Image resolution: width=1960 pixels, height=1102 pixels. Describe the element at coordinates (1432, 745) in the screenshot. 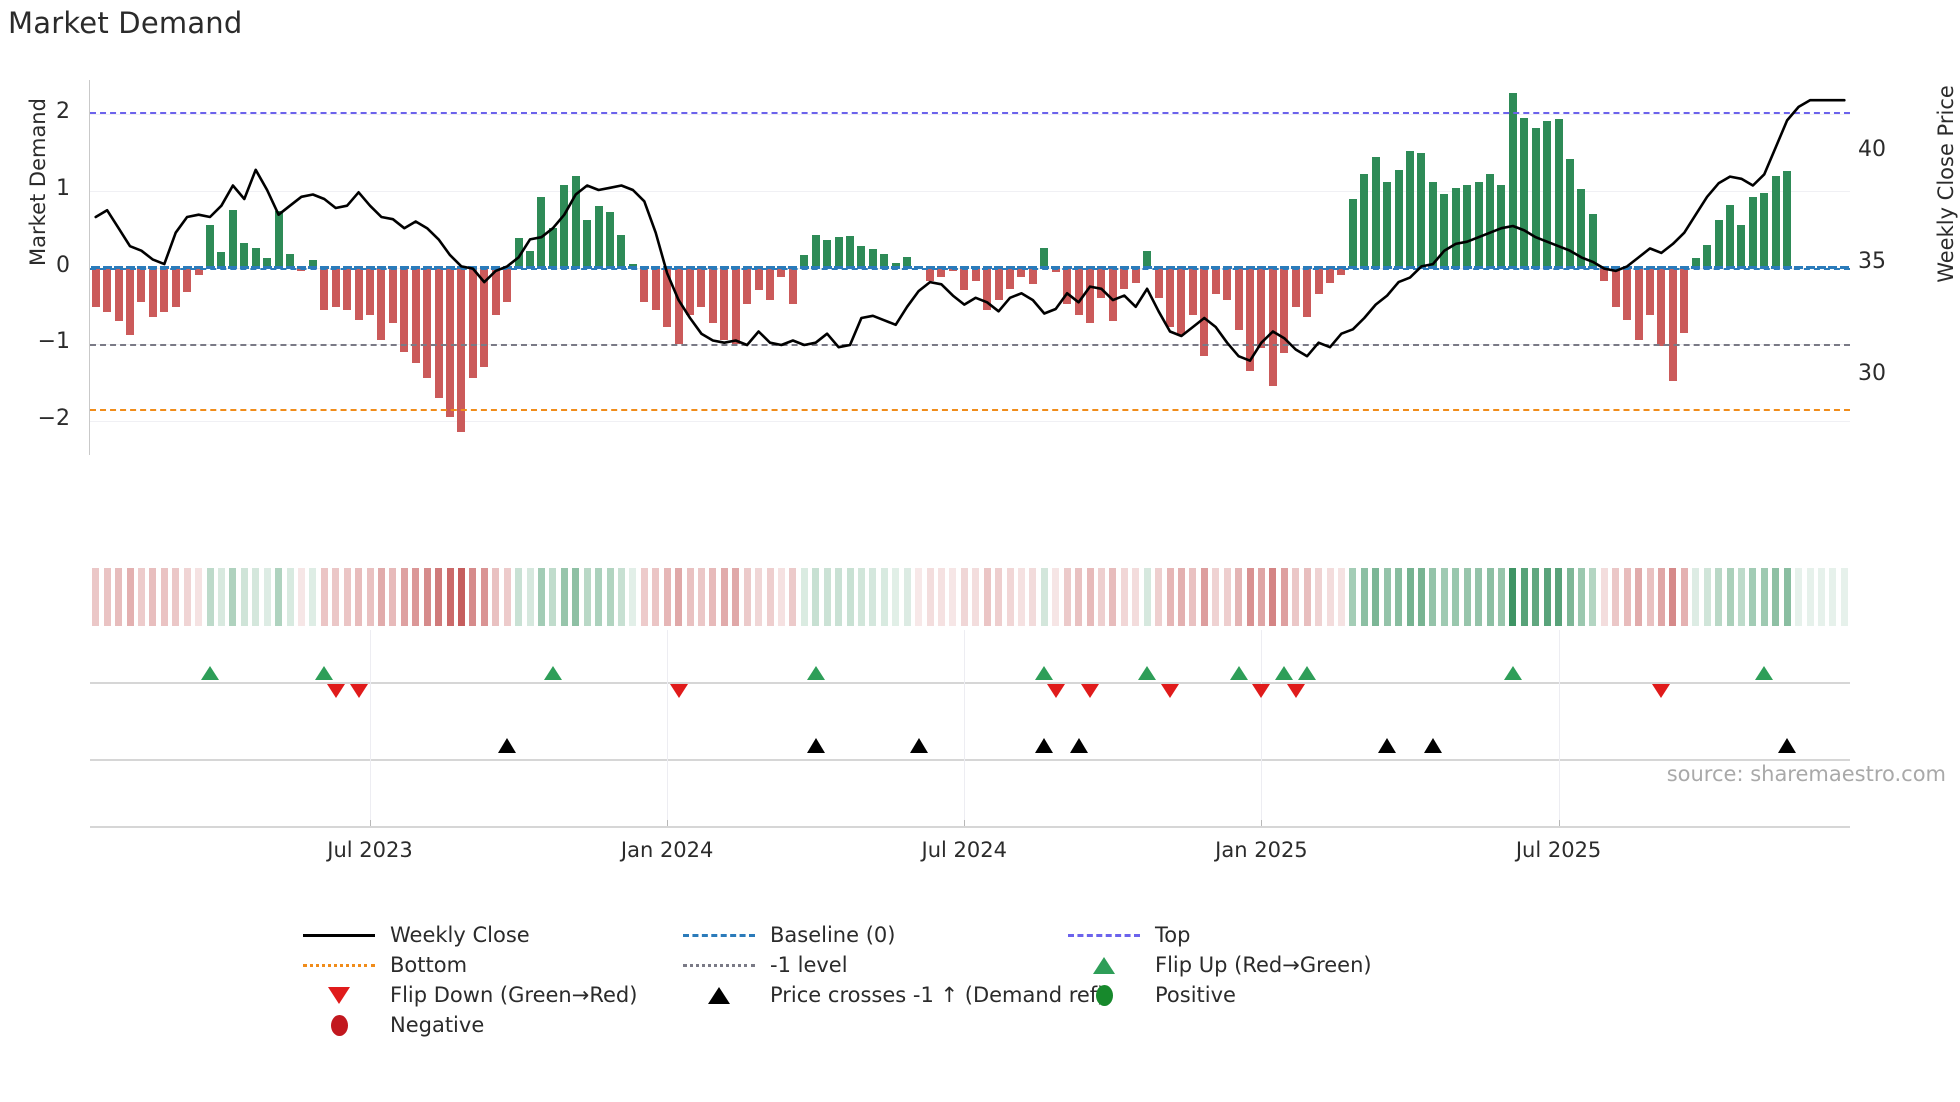

I see `price-cross-marker` at that location.